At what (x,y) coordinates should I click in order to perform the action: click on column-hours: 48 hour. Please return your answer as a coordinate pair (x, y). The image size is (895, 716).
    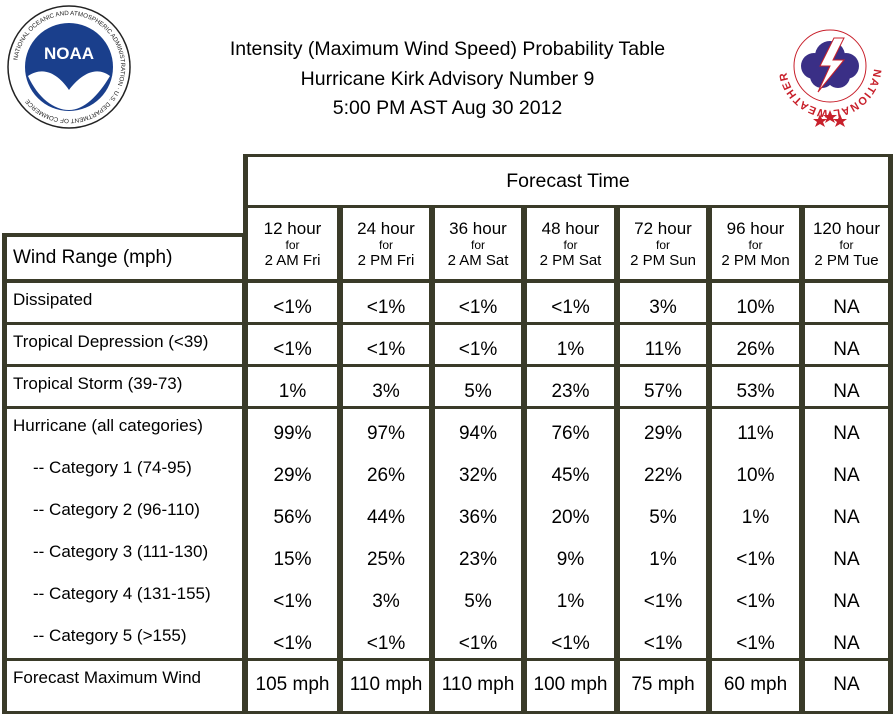
    Looking at the image, I should click on (570, 228).